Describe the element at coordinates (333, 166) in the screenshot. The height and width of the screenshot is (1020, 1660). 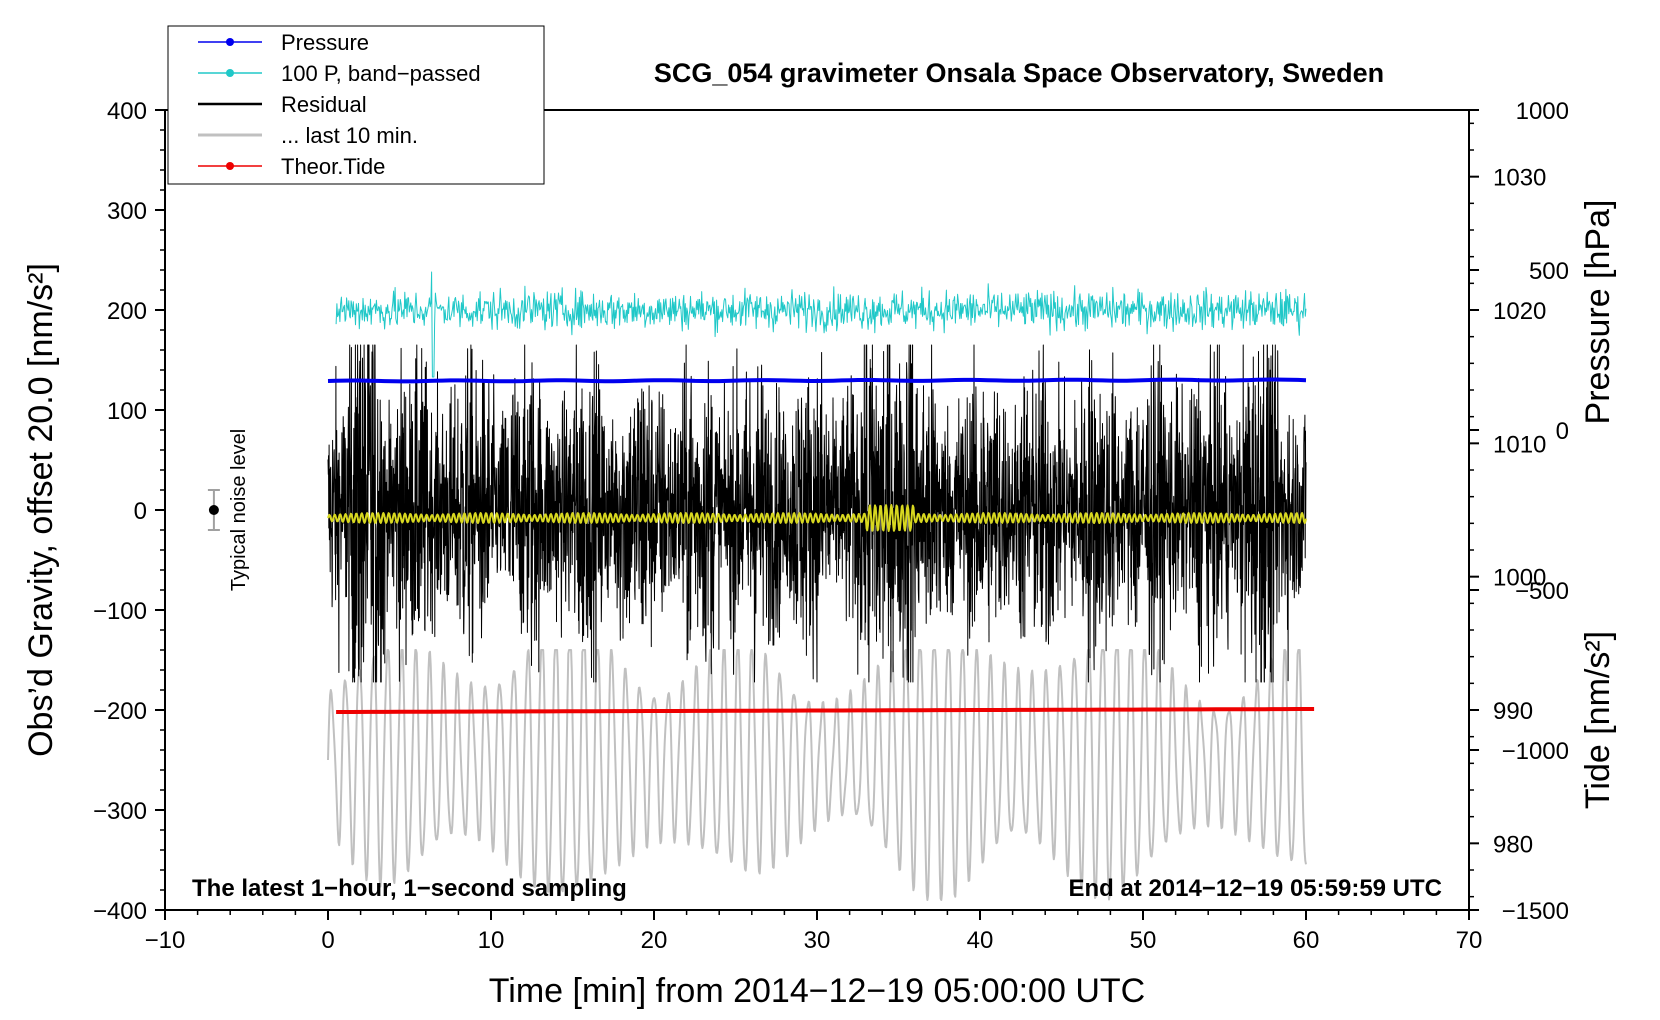
I see `legend-label: Theor.Tide` at that location.